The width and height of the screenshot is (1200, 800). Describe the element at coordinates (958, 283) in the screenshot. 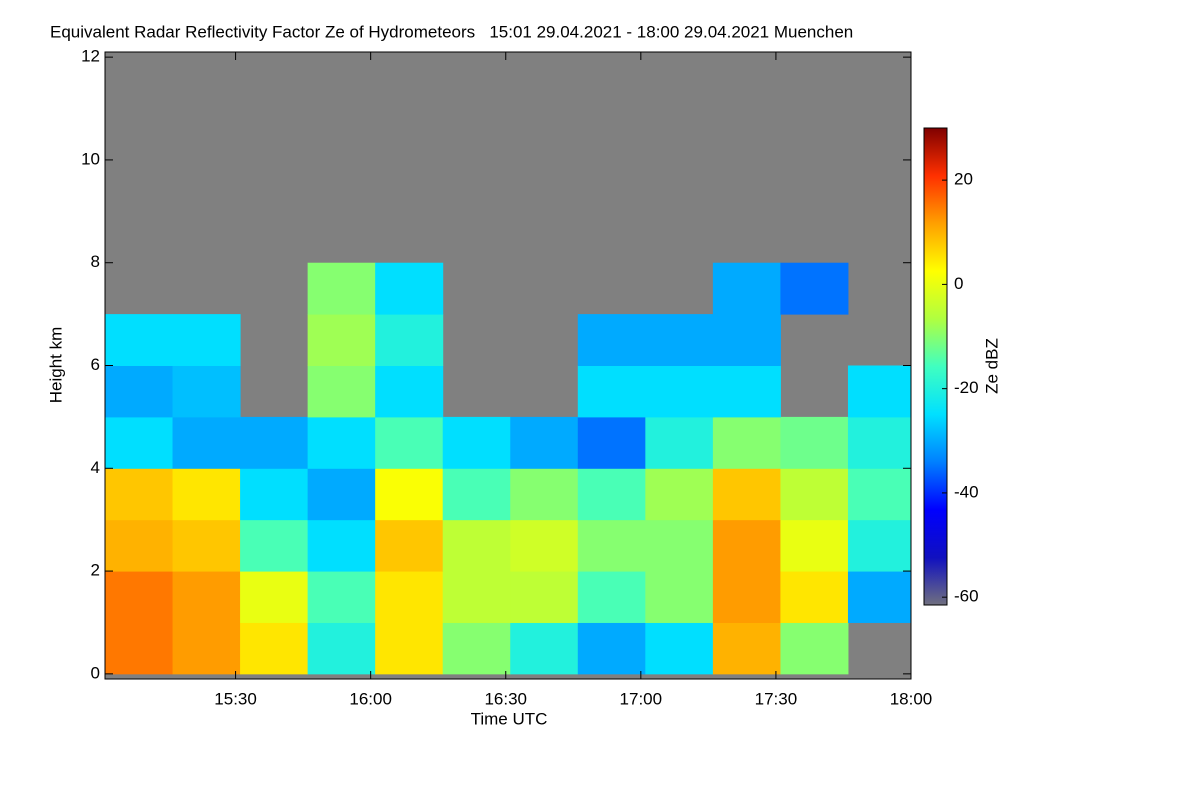

I see `colorbar-tick-label: 0` at that location.